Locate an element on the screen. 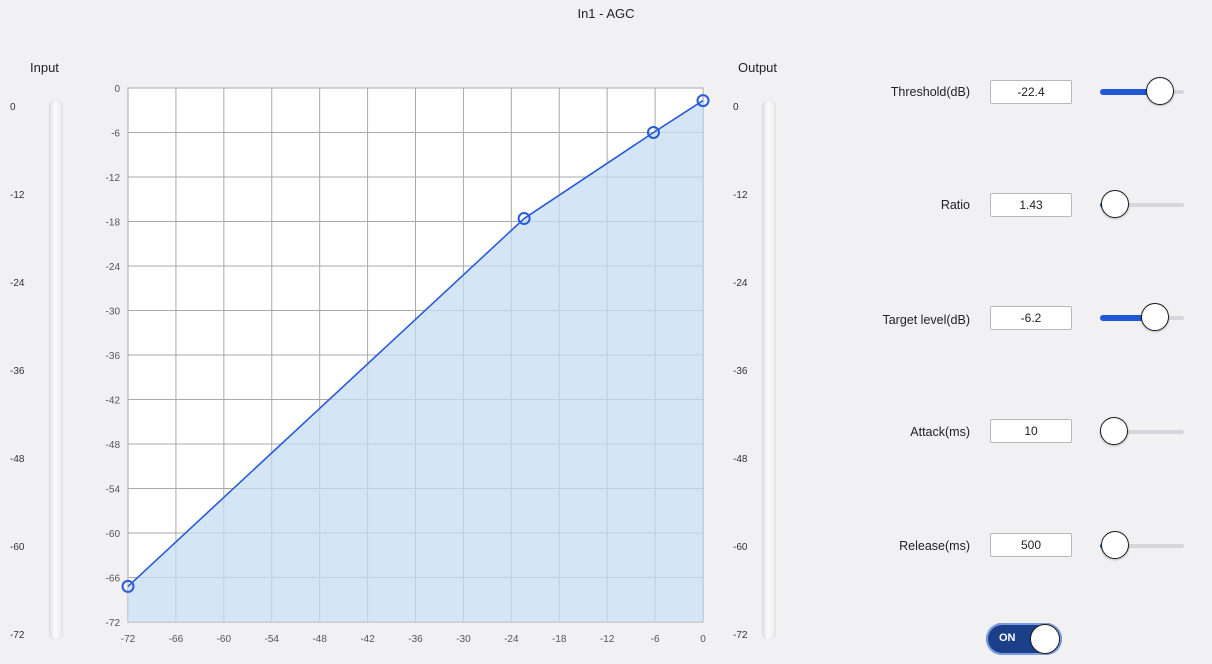 This screenshot has width=1212, height=664. output-scale-tick: -12 is located at coordinates (740, 195).